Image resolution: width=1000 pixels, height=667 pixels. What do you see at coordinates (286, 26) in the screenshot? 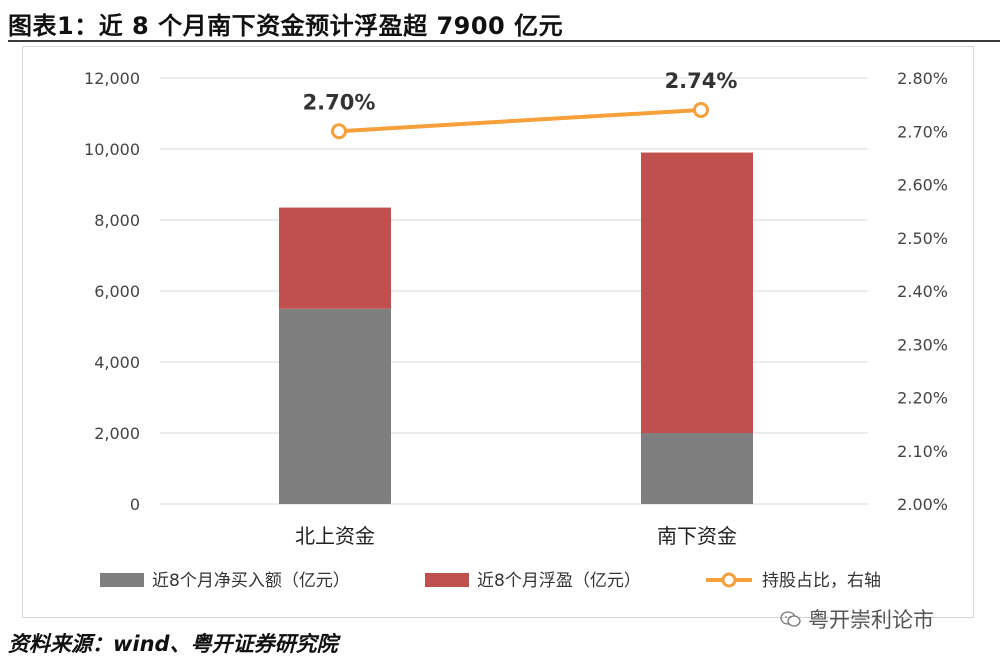
I see `chart-title: 图表1：近 8 个月南下资金预计浮盈超 7900 亿元` at bounding box center [286, 26].